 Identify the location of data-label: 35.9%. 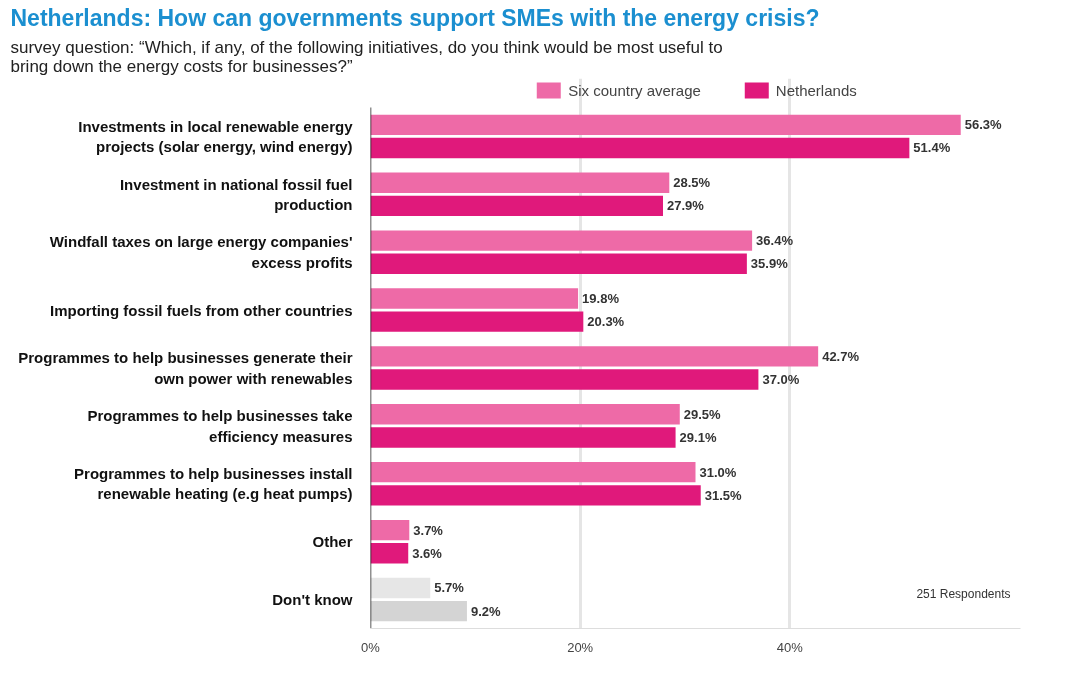
(769, 264).